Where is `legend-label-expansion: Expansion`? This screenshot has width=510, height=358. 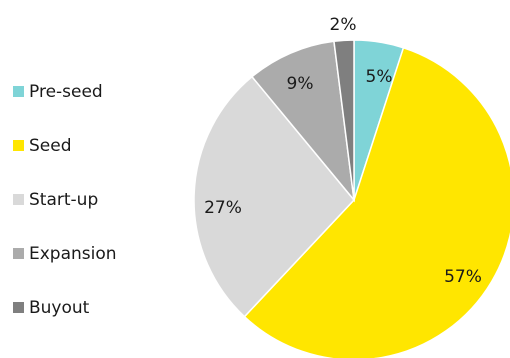 legend-label-expansion: Expansion is located at coordinates (73, 254).